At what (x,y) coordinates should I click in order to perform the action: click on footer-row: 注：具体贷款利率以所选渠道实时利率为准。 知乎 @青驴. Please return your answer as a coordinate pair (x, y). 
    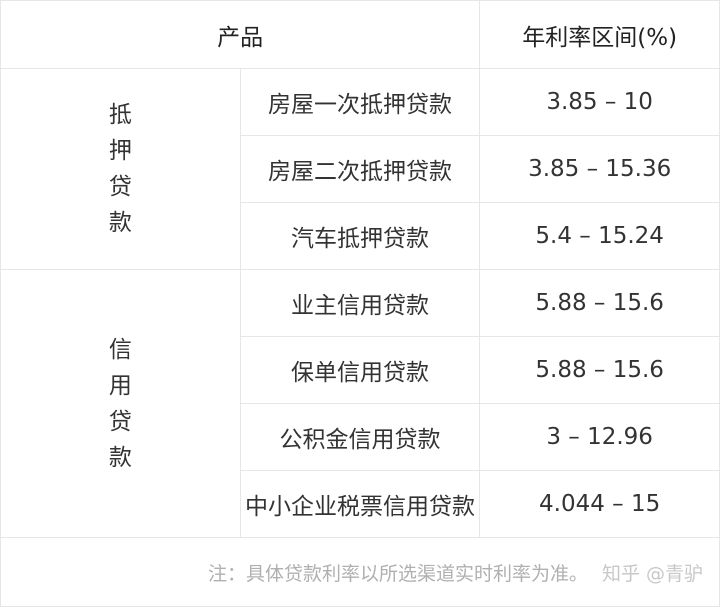
    Looking at the image, I should click on (360, 572).